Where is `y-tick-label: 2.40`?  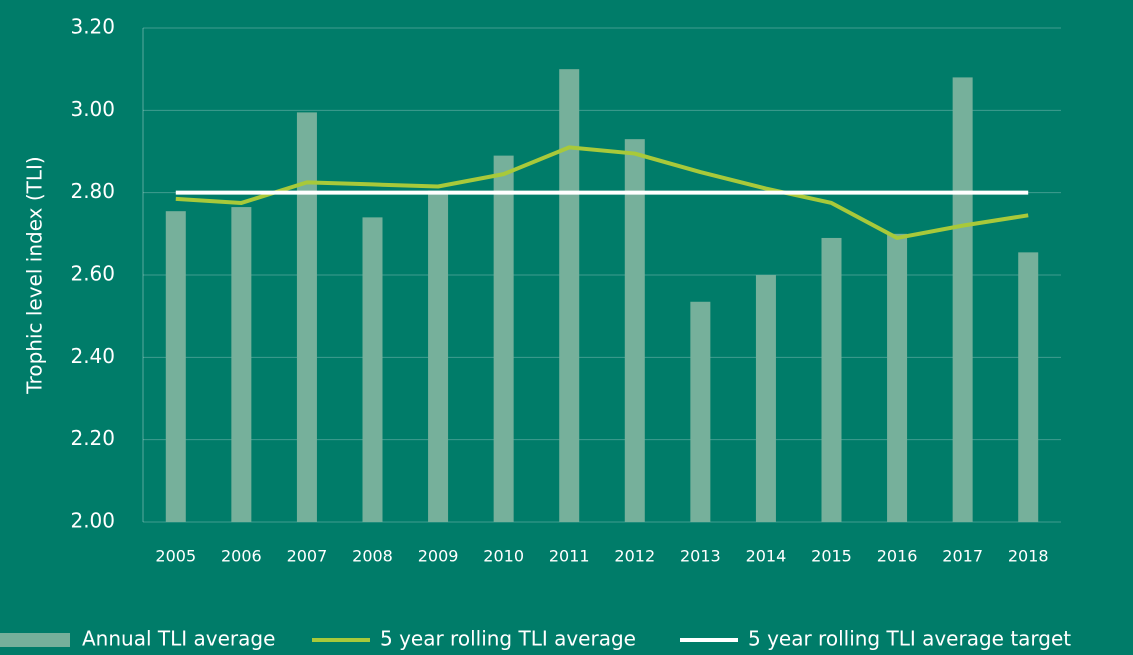
y-tick-label: 2.40 is located at coordinates (92, 356).